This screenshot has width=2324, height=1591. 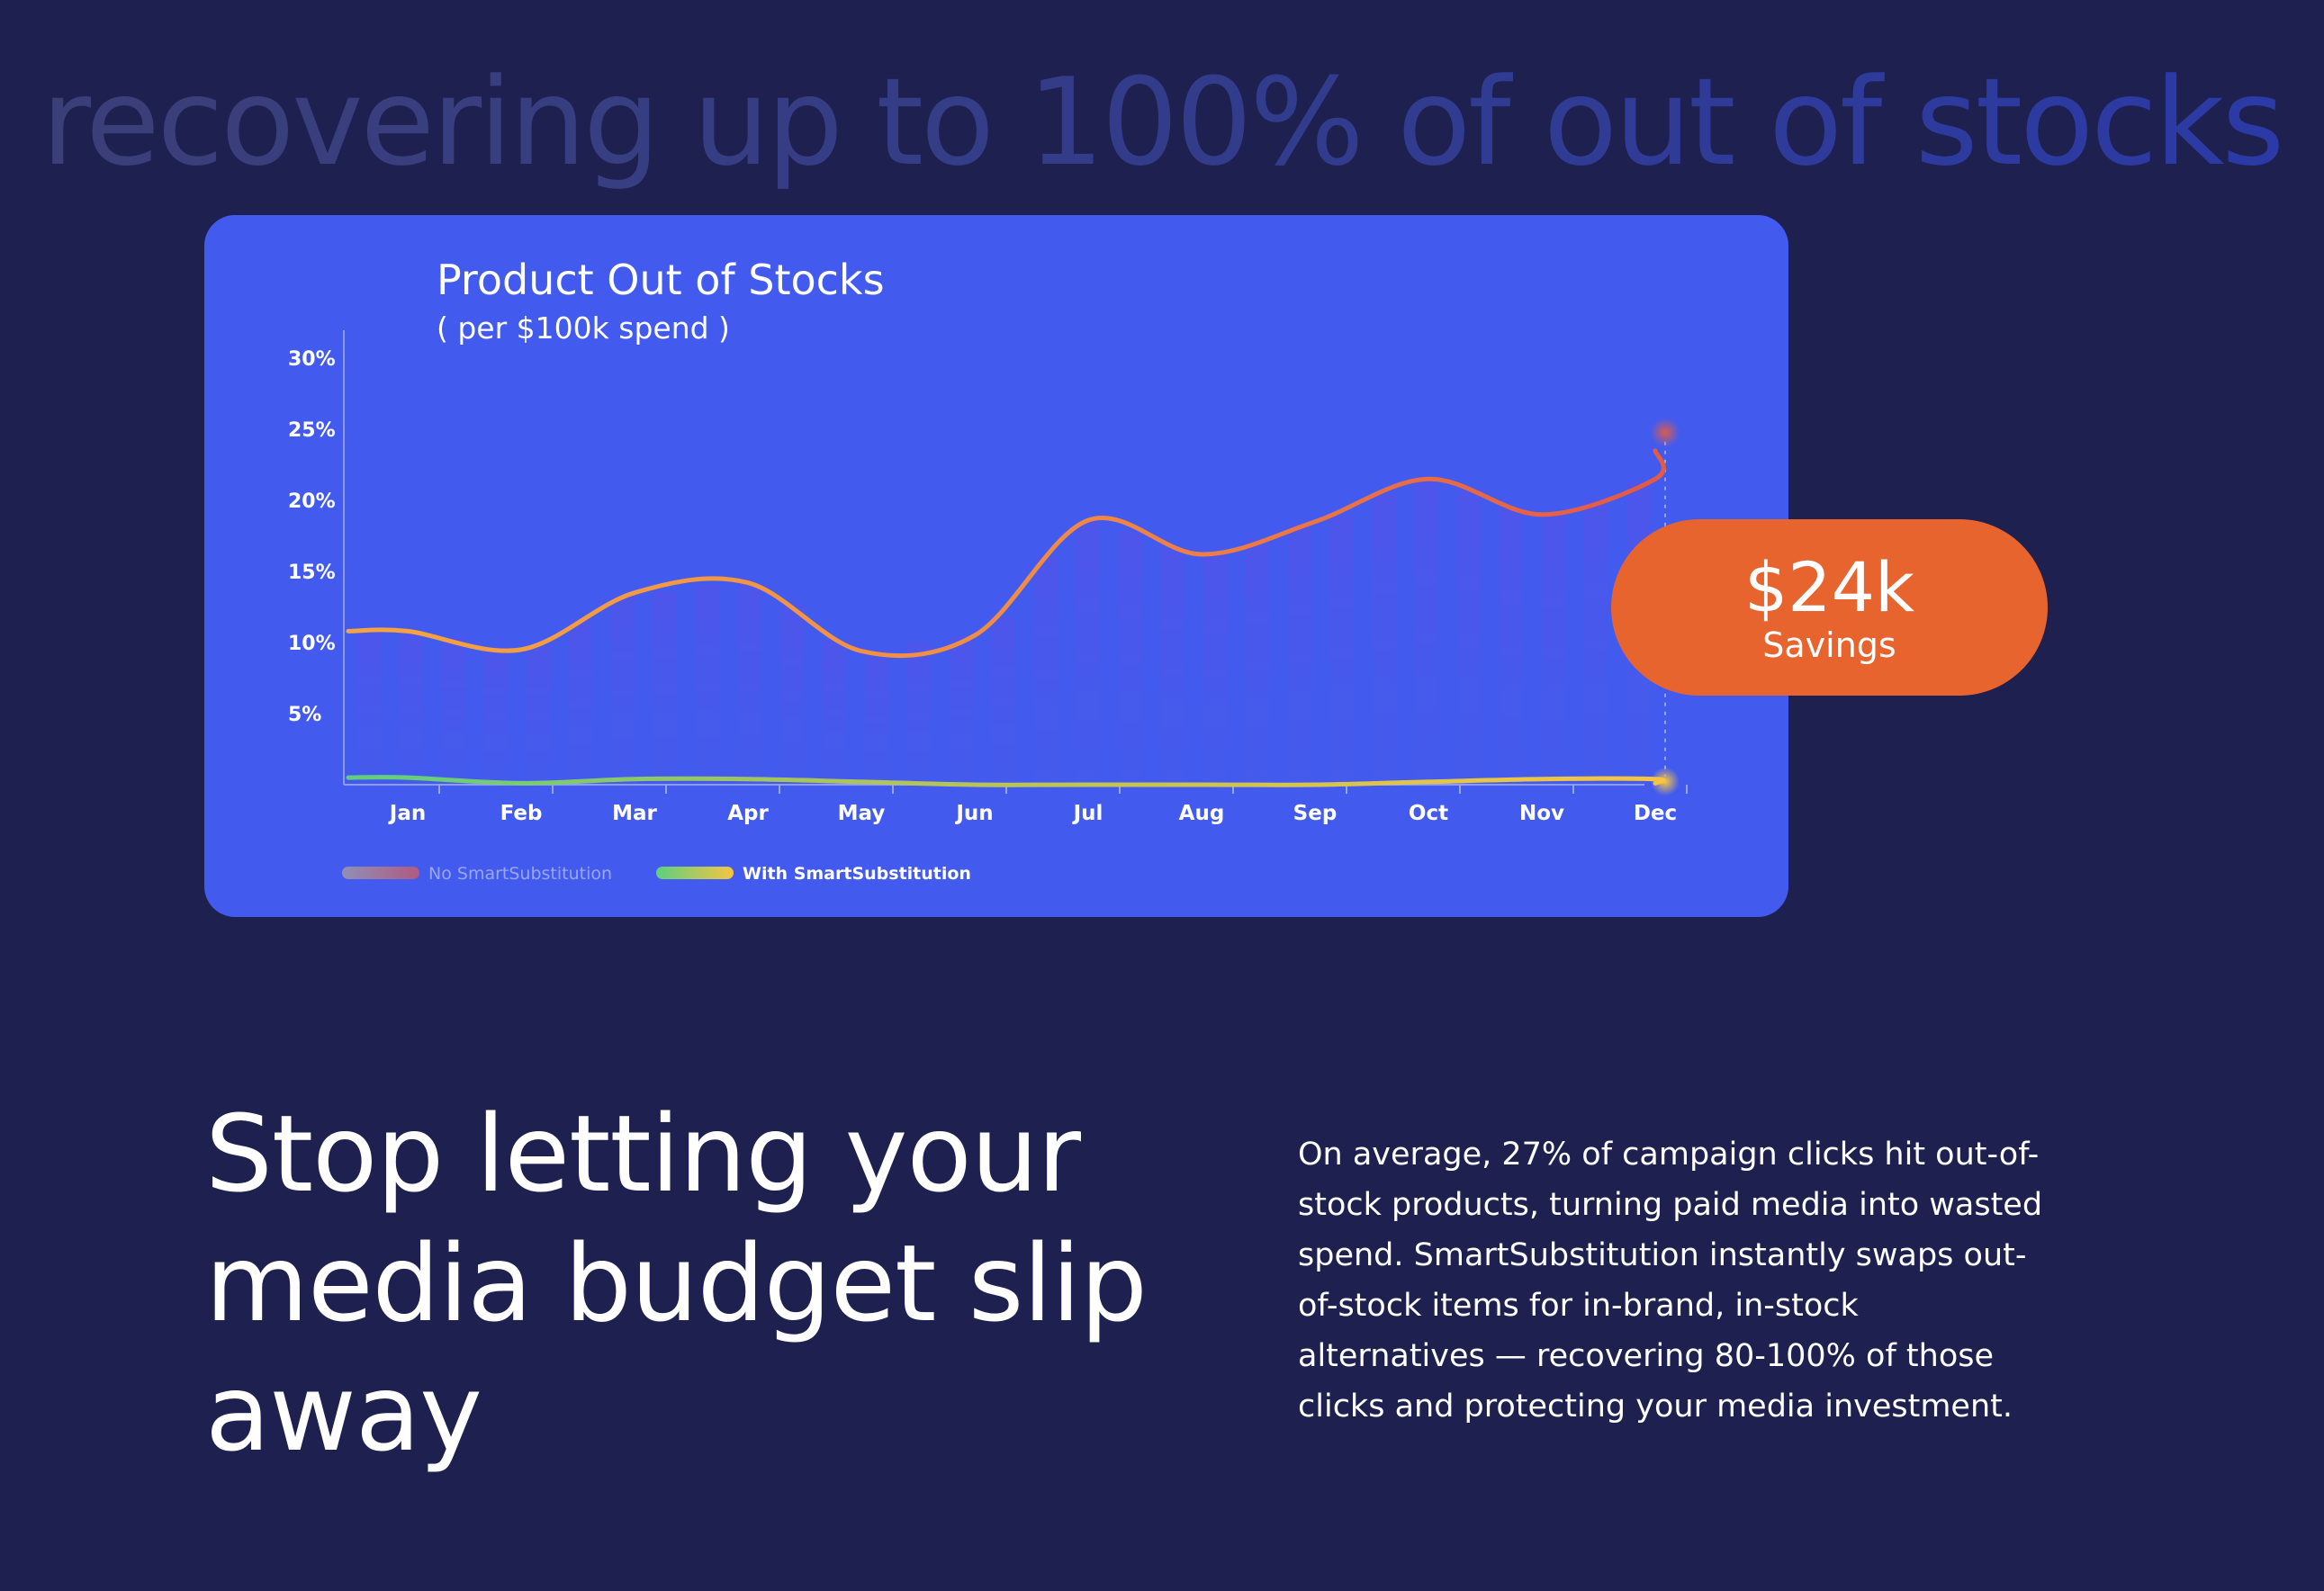 What do you see at coordinates (1006, 553) in the screenshot?
I see `series-line-no-smartsubstitution` at bounding box center [1006, 553].